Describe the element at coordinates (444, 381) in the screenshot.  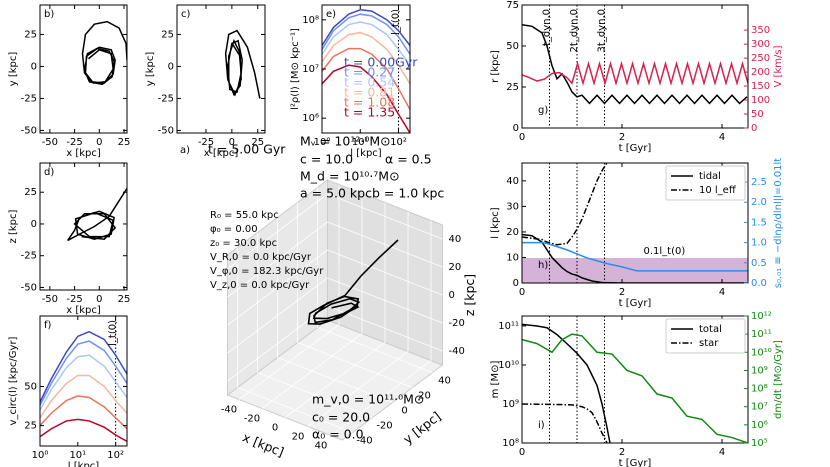
I see `y-tick-label: 40` at that location.